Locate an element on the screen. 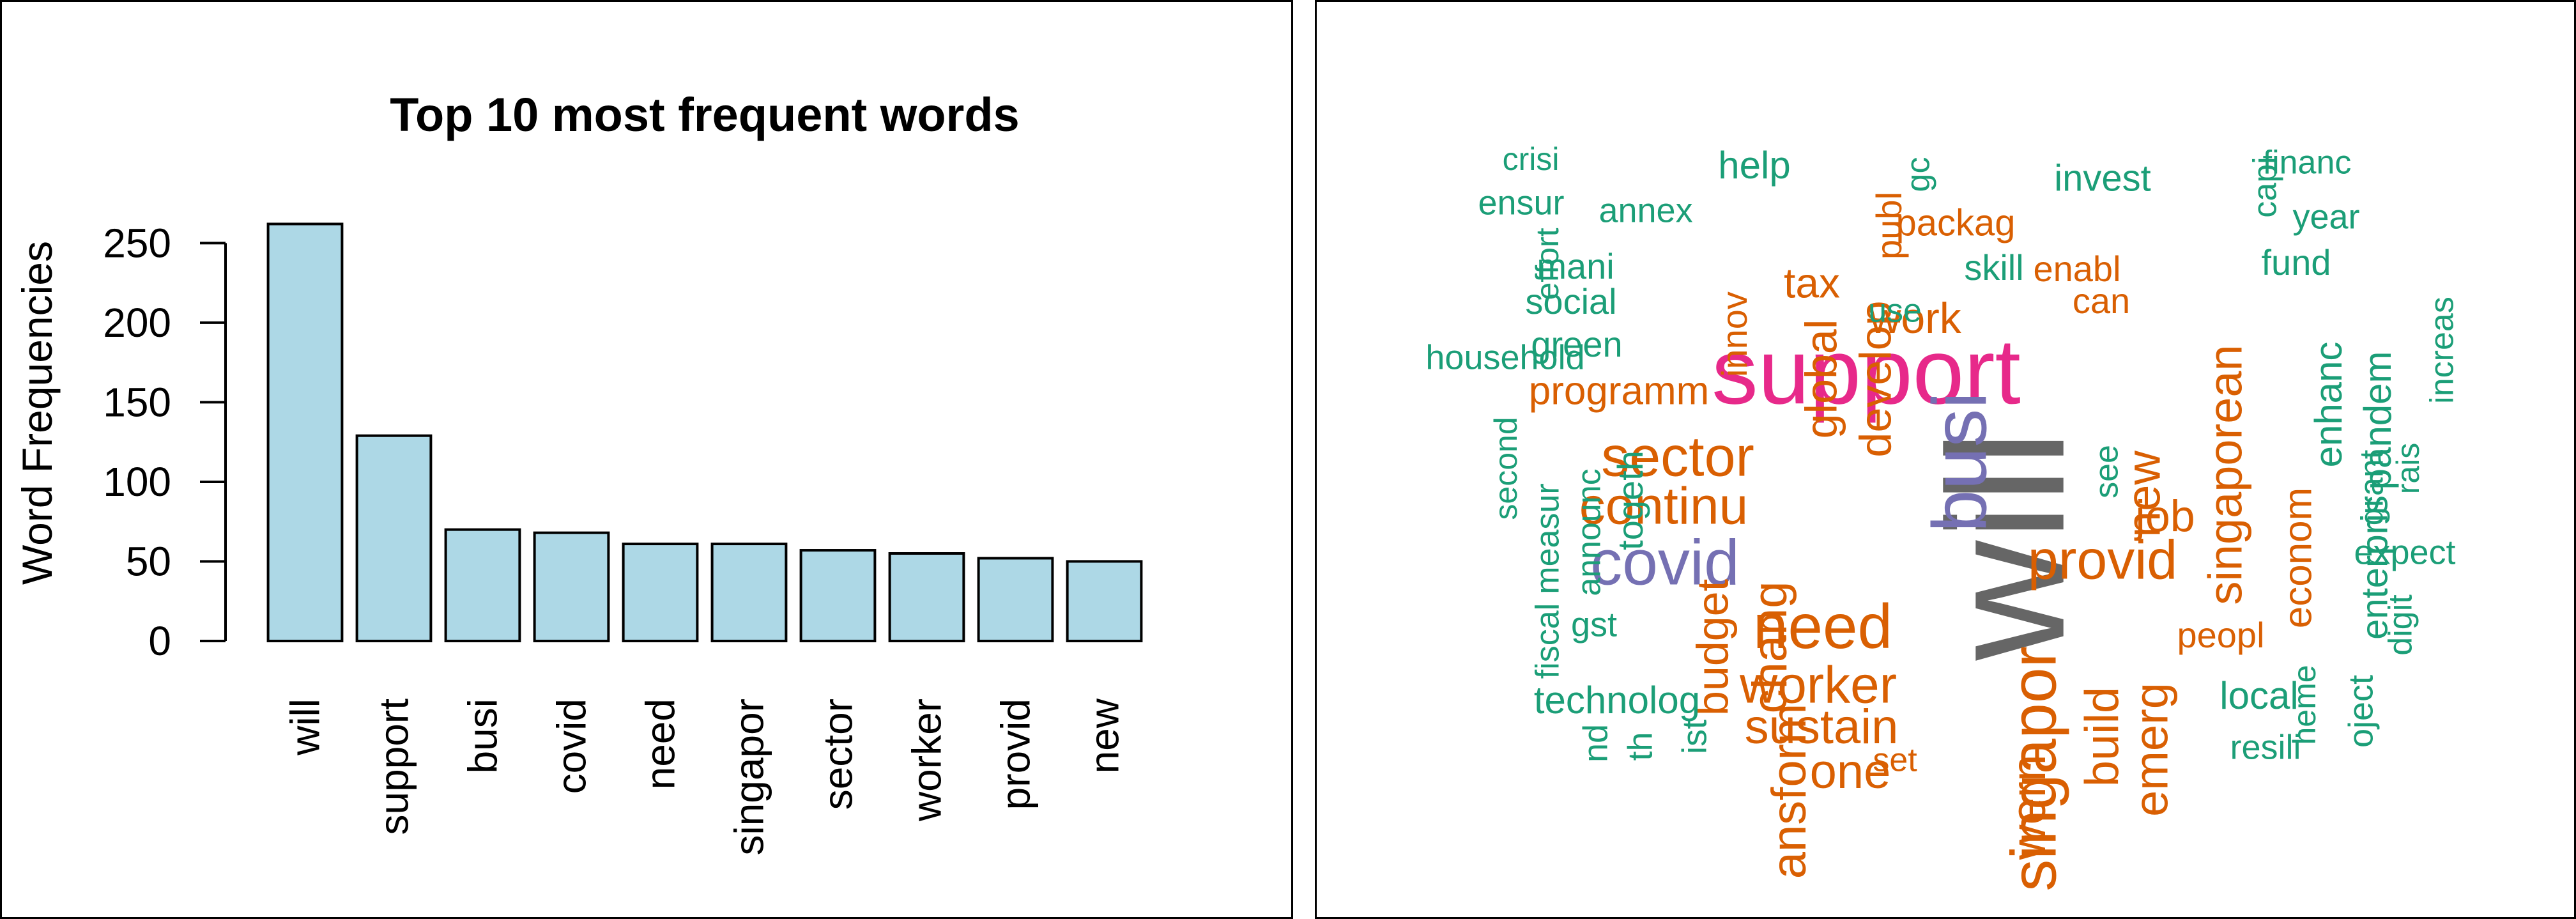  word-cloud-word: household is located at coordinates (1504, 357).